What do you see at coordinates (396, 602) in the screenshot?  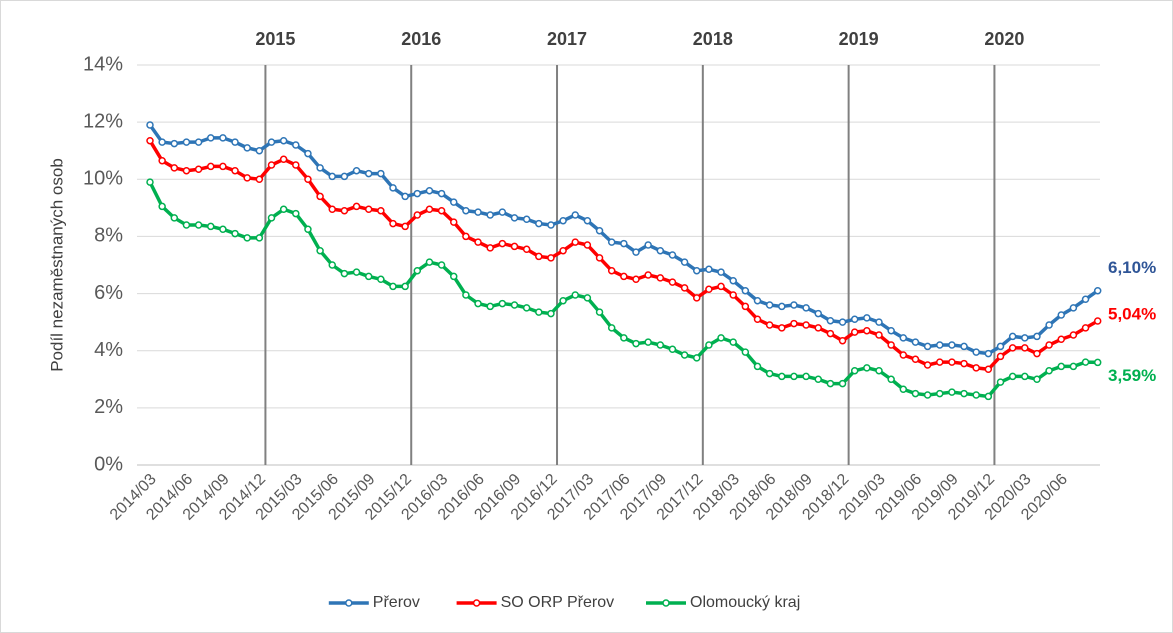 I see `legend-label: Přerov` at bounding box center [396, 602].